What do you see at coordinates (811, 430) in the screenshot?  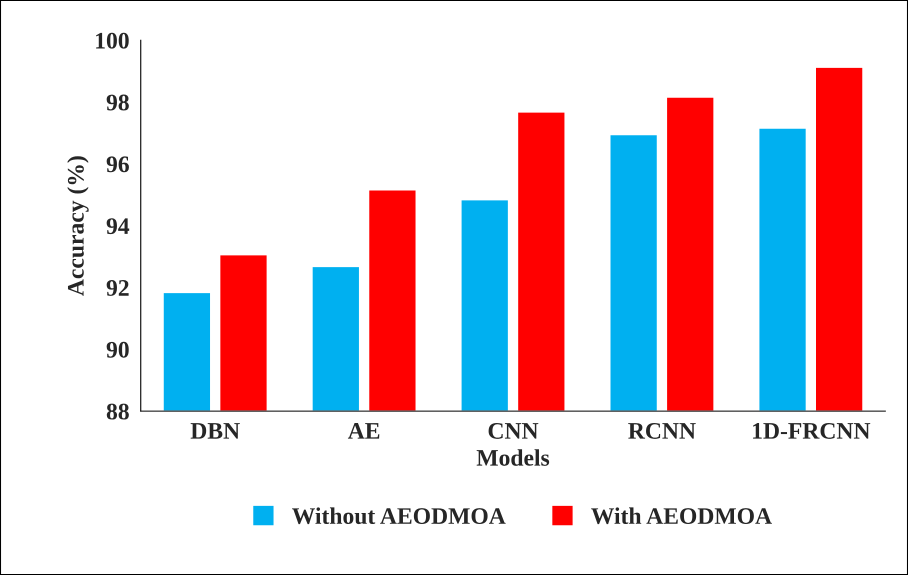 I see `x-tick-label: 1D-FRCNN` at bounding box center [811, 430].